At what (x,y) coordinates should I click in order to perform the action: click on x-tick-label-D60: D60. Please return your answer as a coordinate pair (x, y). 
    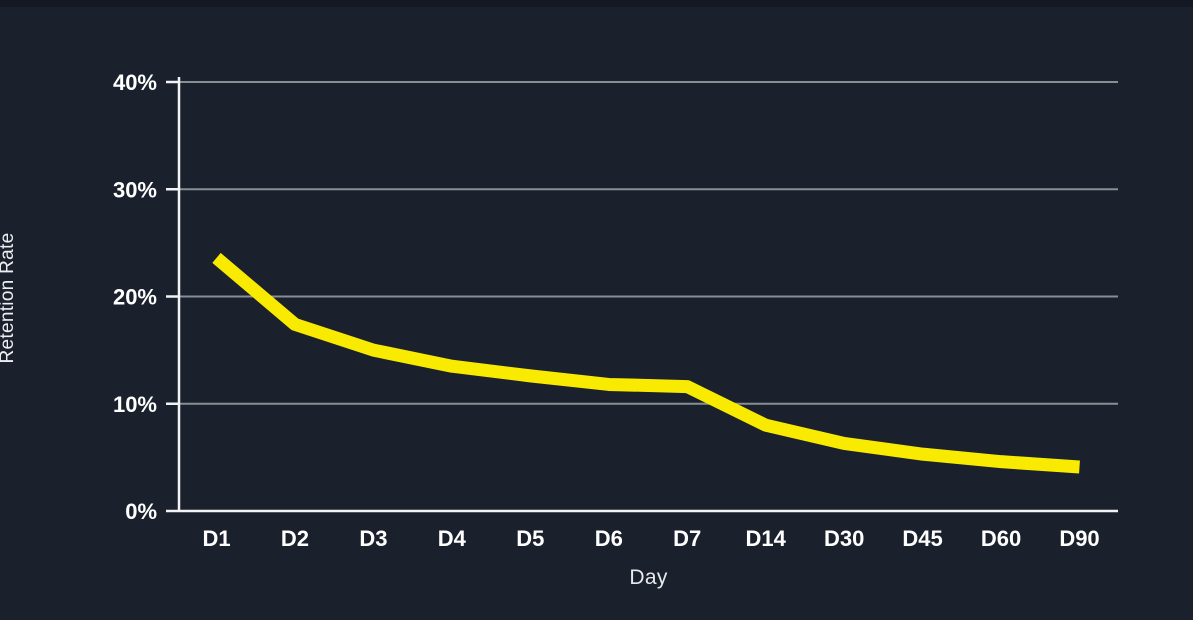
    Looking at the image, I should click on (1001, 538).